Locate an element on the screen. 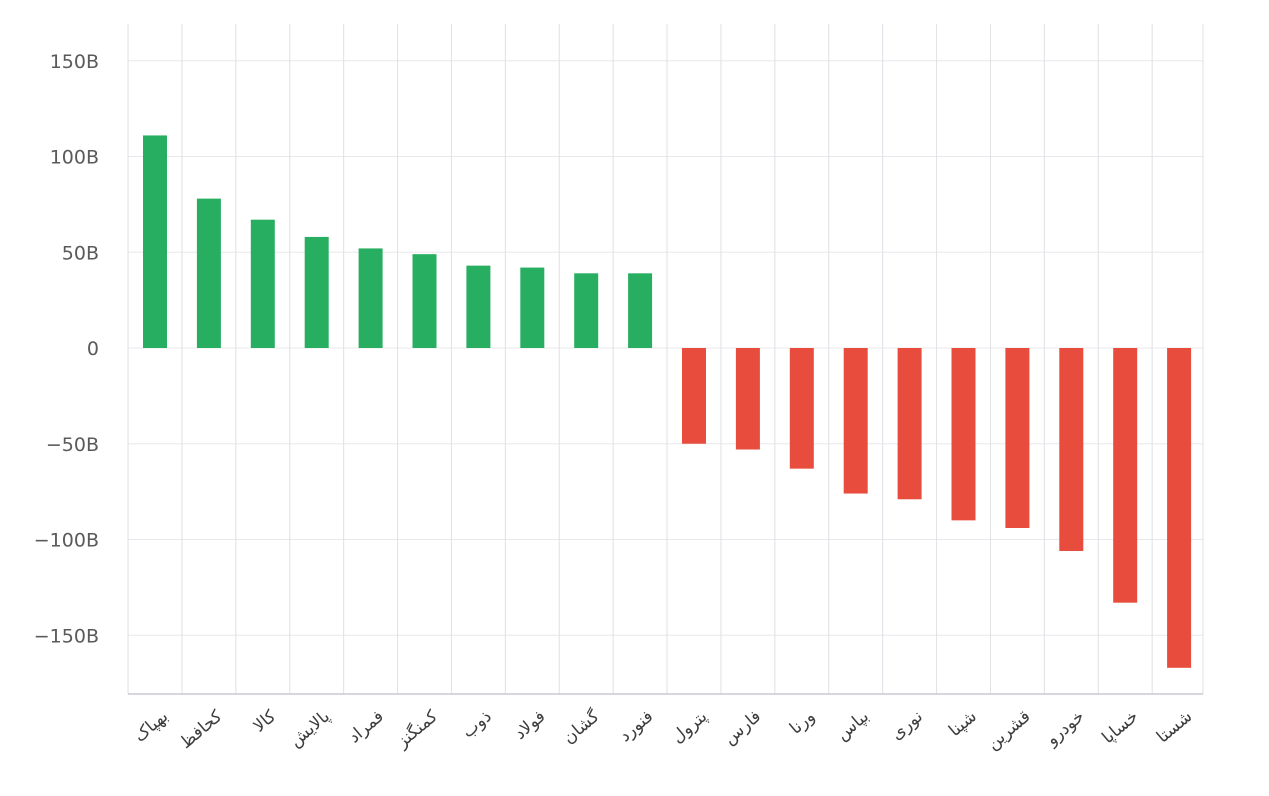 This screenshot has height=796, width=1269. x-tick-label: شپنا is located at coordinates (963, 724).